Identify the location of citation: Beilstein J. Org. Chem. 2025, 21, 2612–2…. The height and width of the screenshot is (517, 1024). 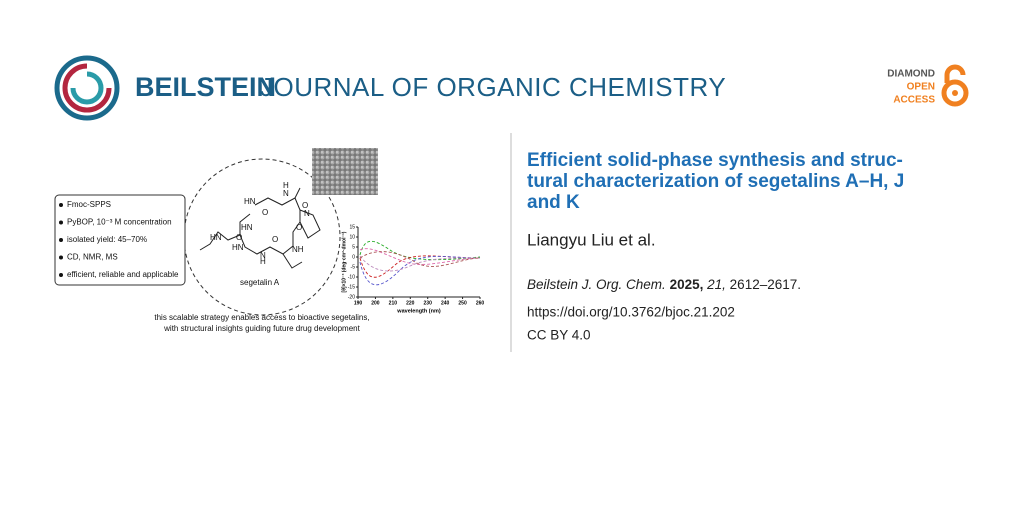
(664, 284).